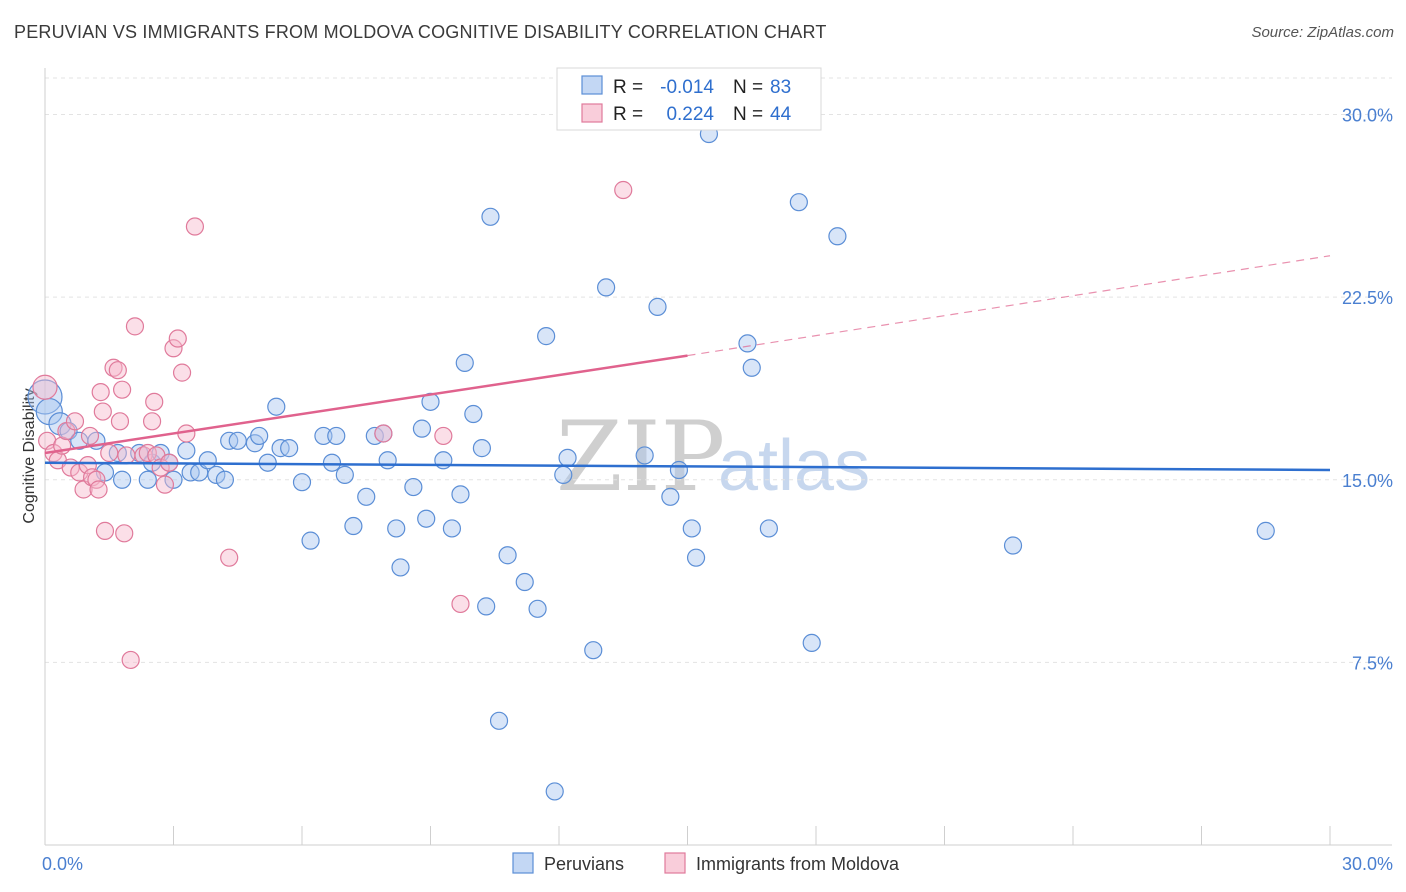 The width and height of the screenshot is (1406, 892). I want to click on source-label: Source: ZipAtlas.com, so click(1322, 32).